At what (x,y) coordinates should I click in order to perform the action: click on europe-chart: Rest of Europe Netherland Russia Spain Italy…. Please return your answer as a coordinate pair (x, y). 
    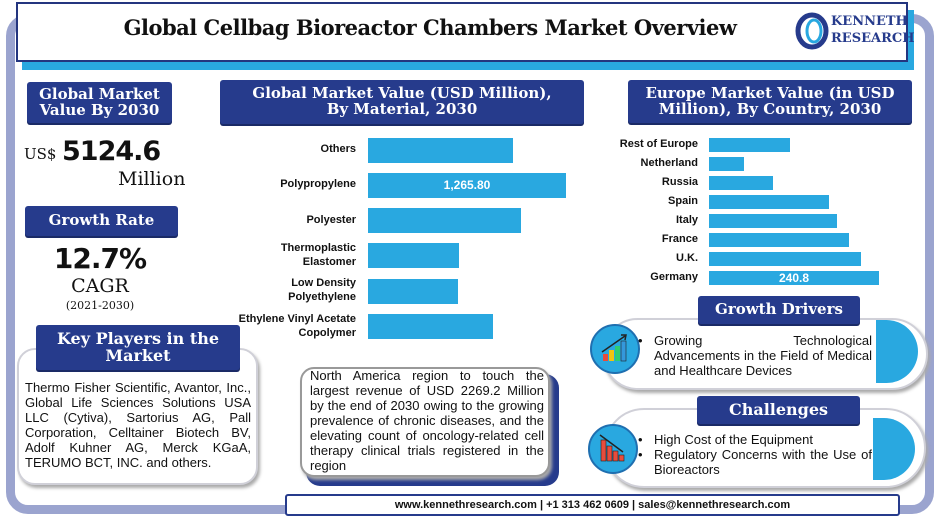
    Looking at the image, I should click on (750, 213).